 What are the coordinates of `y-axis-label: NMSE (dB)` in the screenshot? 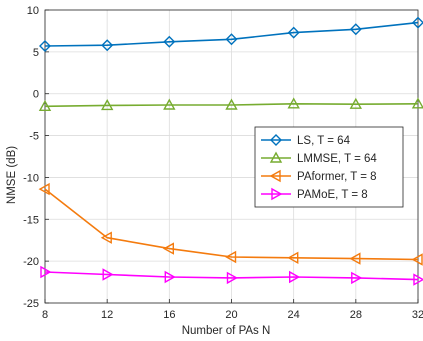 It's located at (12, 175).